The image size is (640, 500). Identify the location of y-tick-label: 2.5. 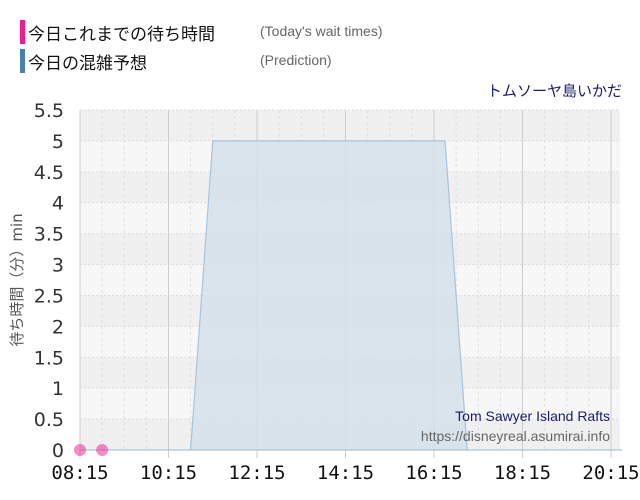
(49, 296).